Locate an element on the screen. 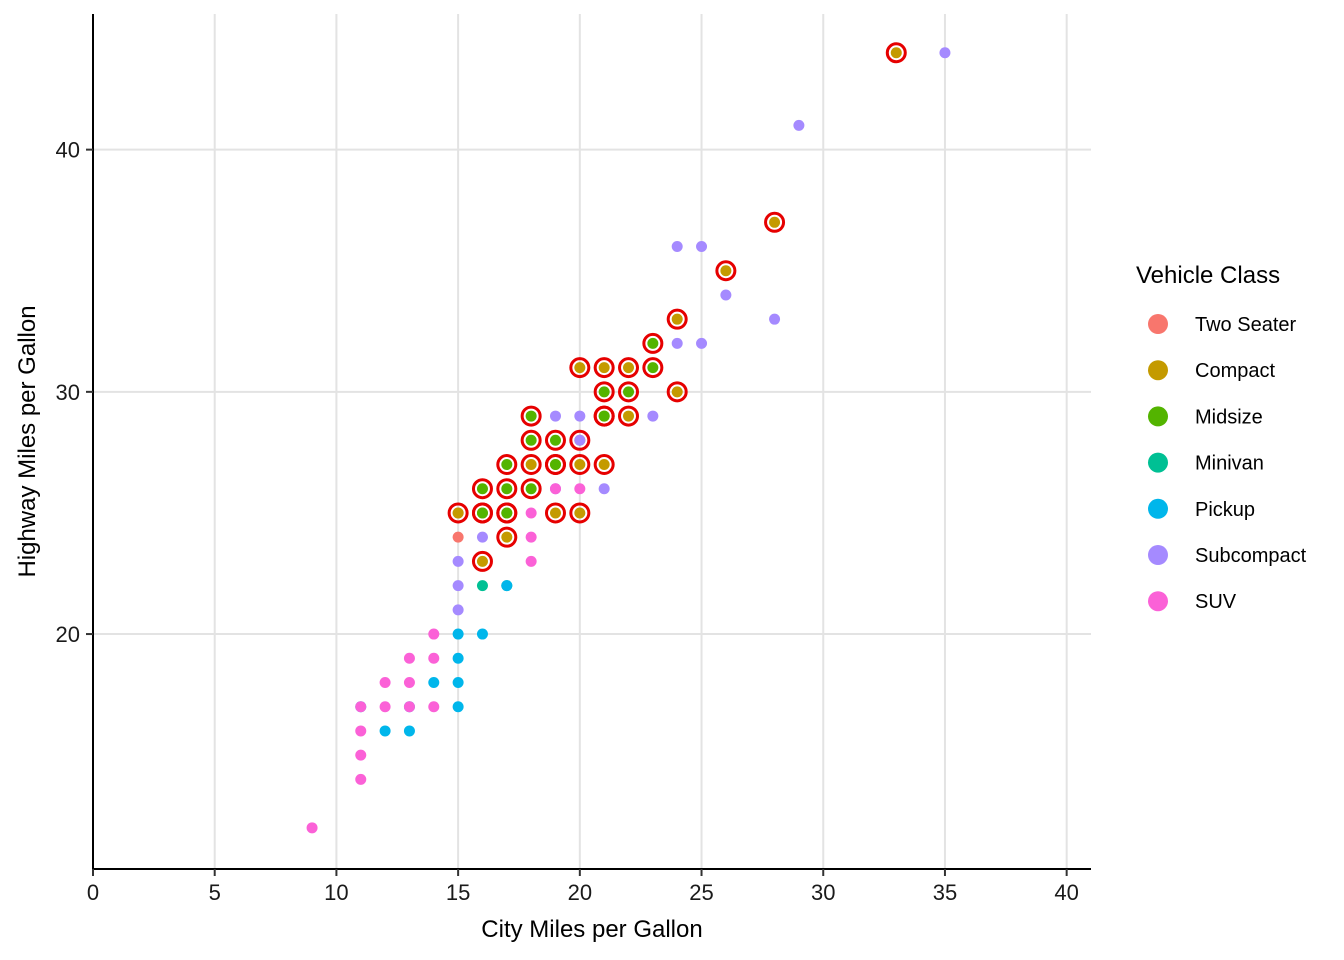 The image size is (1344, 960). x-tick-label: 5 is located at coordinates (215, 892).